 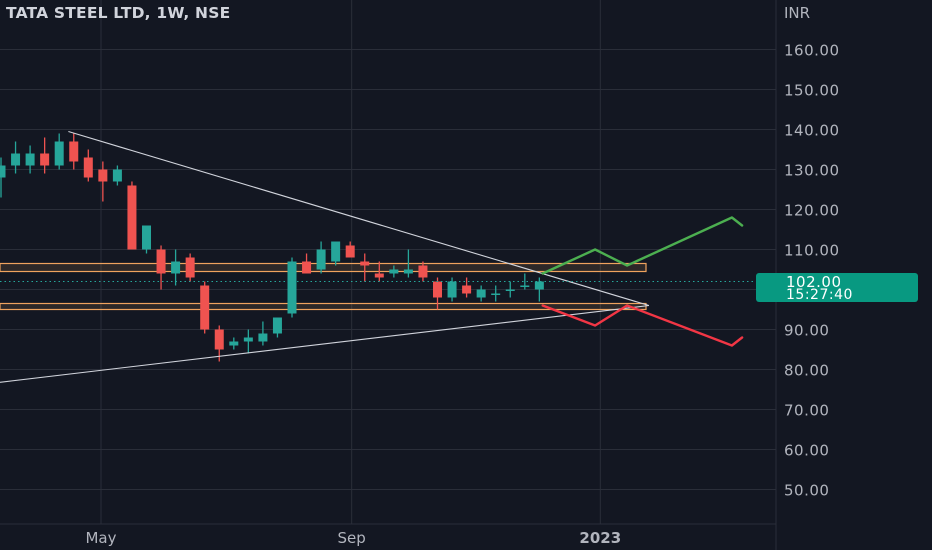 What do you see at coordinates (806, 491) in the screenshot?
I see `y-tick-label-0: 50.00` at bounding box center [806, 491].